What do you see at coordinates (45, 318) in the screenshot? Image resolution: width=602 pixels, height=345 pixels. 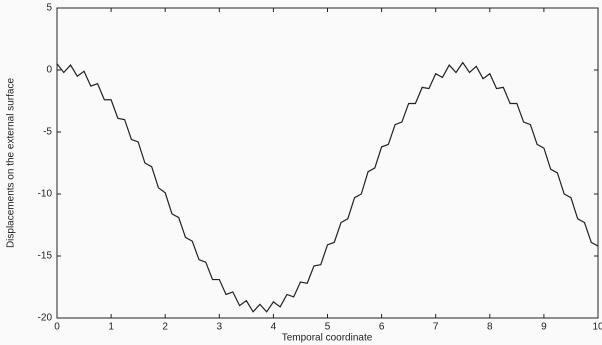 I see `y-tick-label: -20` at bounding box center [45, 318].